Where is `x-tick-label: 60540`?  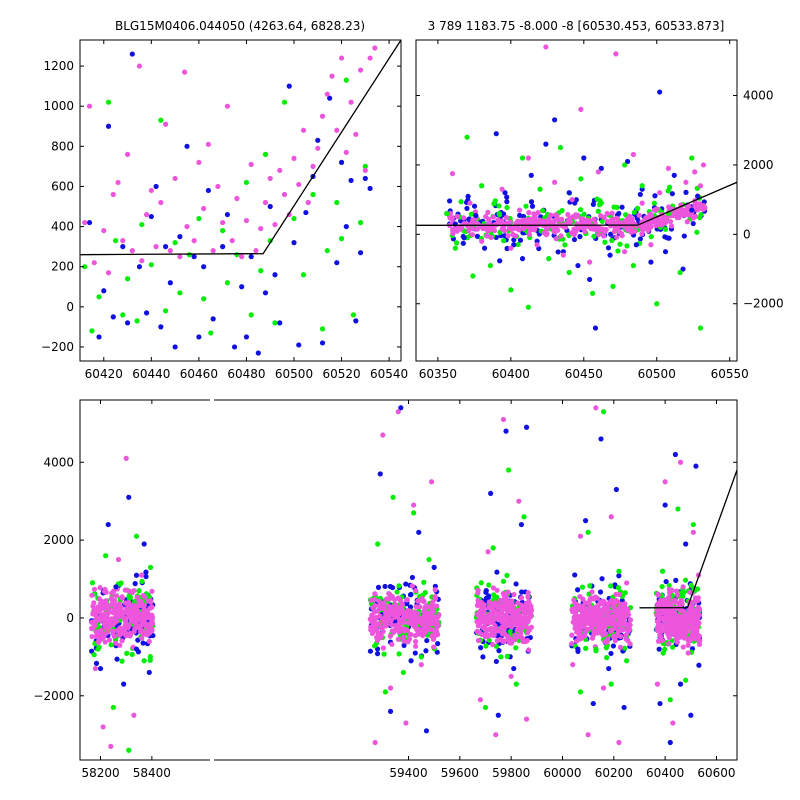 x-tick-label: 60540 is located at coordinates (389, 374).